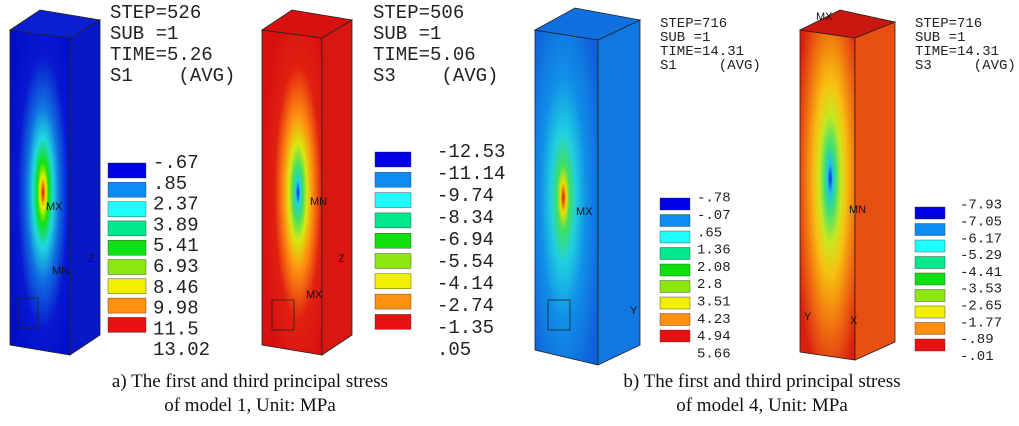 This screenshot has width=1019, height=426. I want to click on legend-label: 13.02, so click(181, 350).